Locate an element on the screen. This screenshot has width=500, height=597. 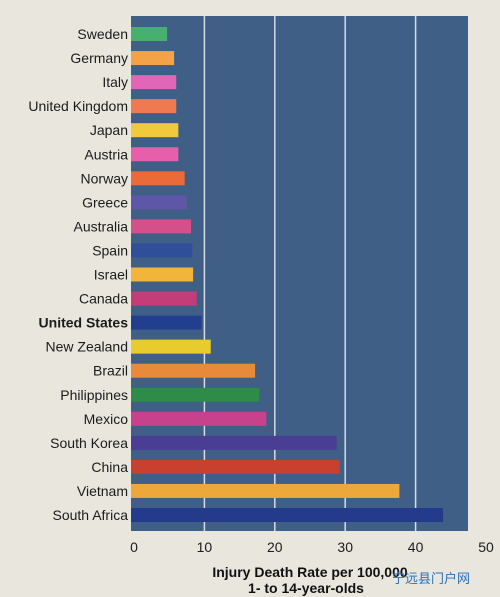
category-label-china: China is located at coordinates (109, 467).